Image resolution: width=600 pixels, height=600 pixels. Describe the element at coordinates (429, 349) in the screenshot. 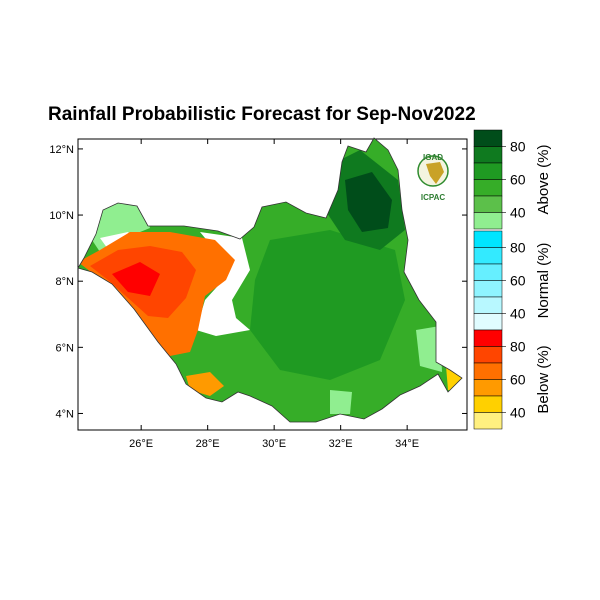

I see `region-east-light-green` at that location.